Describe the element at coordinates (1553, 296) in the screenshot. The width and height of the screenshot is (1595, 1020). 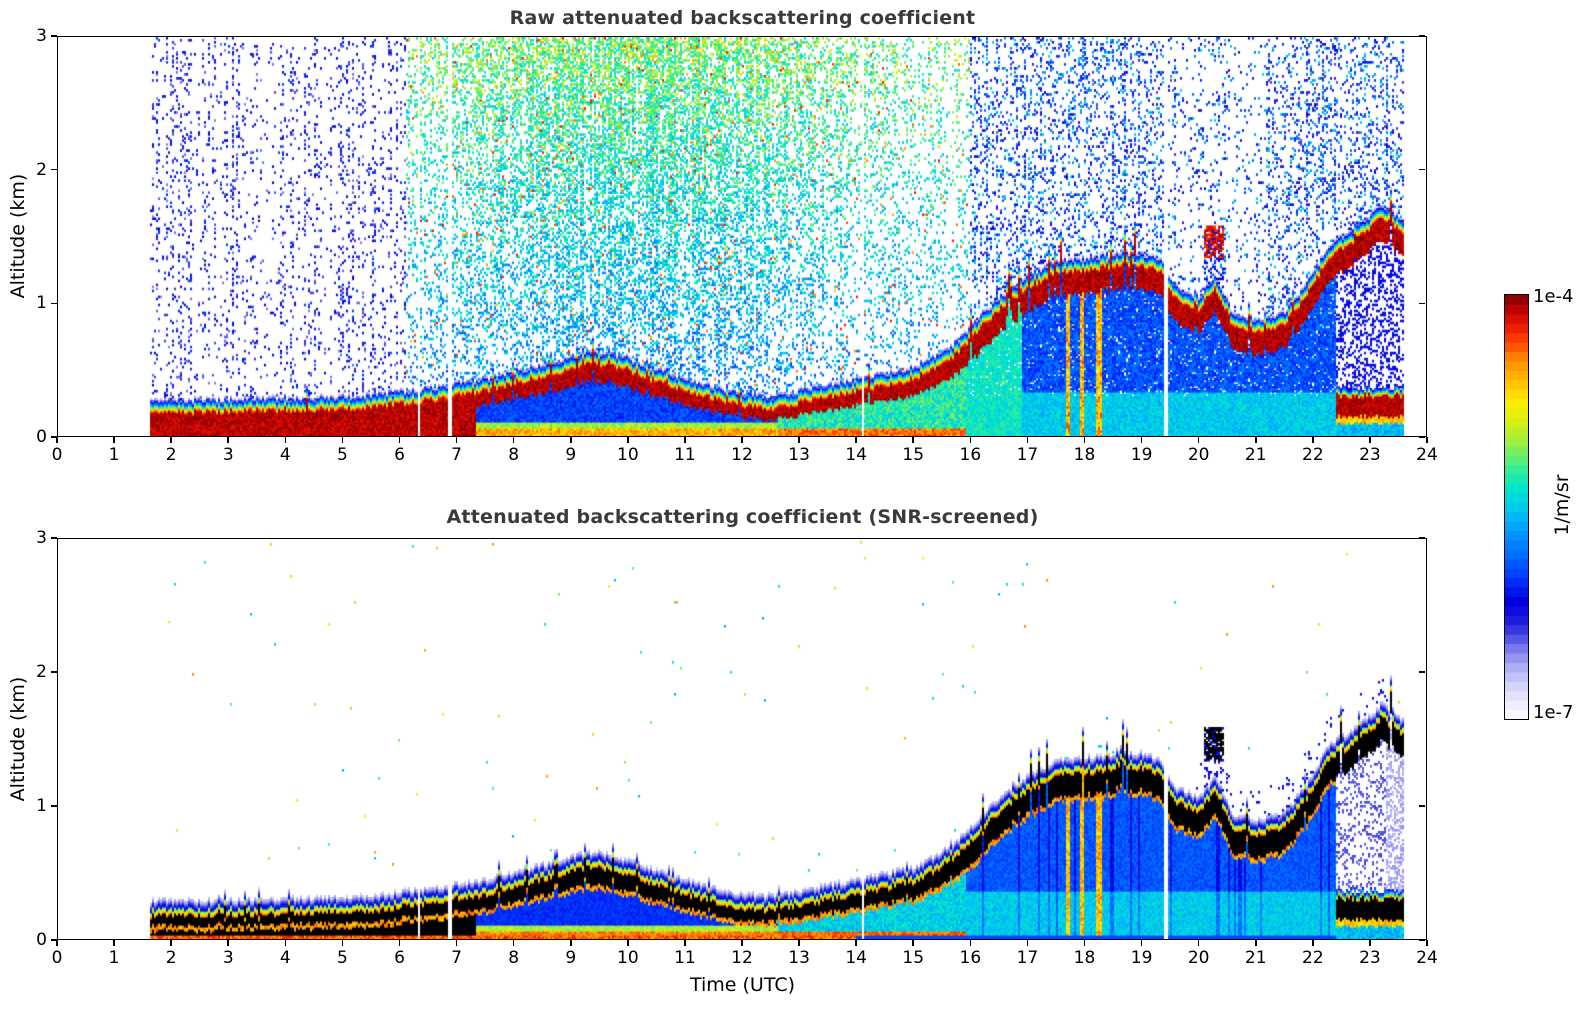
I see `colorbar-max-tick-label: 1e-4` at that location.